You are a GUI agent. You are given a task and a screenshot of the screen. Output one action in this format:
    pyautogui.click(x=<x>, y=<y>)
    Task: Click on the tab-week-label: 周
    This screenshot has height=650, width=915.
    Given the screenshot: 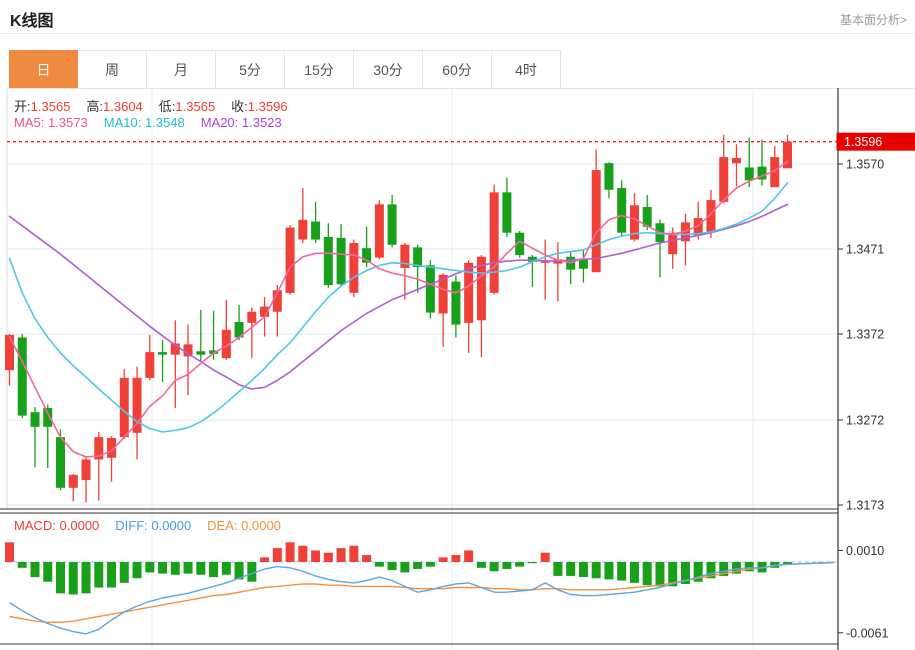 What is the action you would take?
    pyautogui.click(x=112, y=69)
    